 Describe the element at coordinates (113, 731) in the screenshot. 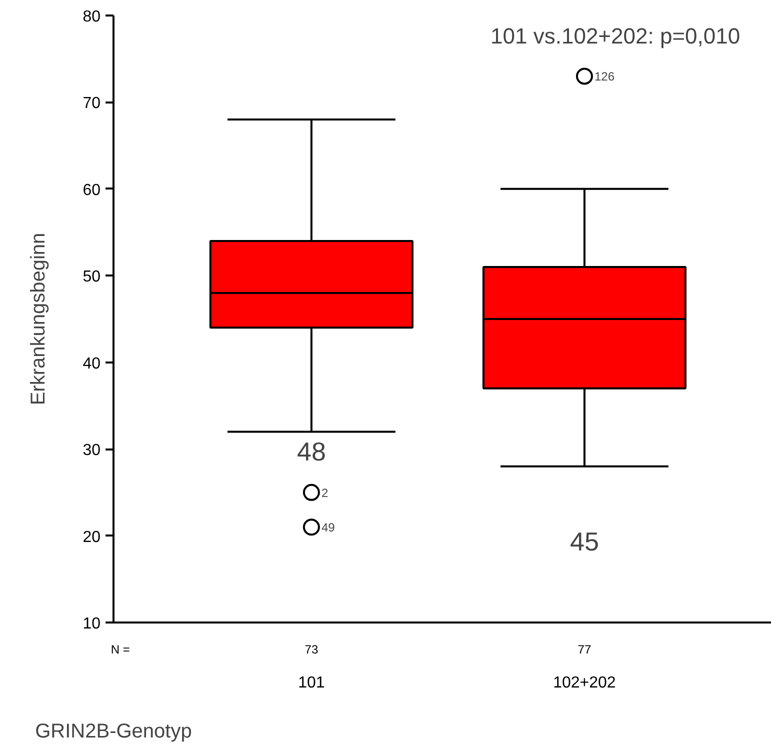

I see `x-axis-title: GRIN2B-Genotyp` at that location.